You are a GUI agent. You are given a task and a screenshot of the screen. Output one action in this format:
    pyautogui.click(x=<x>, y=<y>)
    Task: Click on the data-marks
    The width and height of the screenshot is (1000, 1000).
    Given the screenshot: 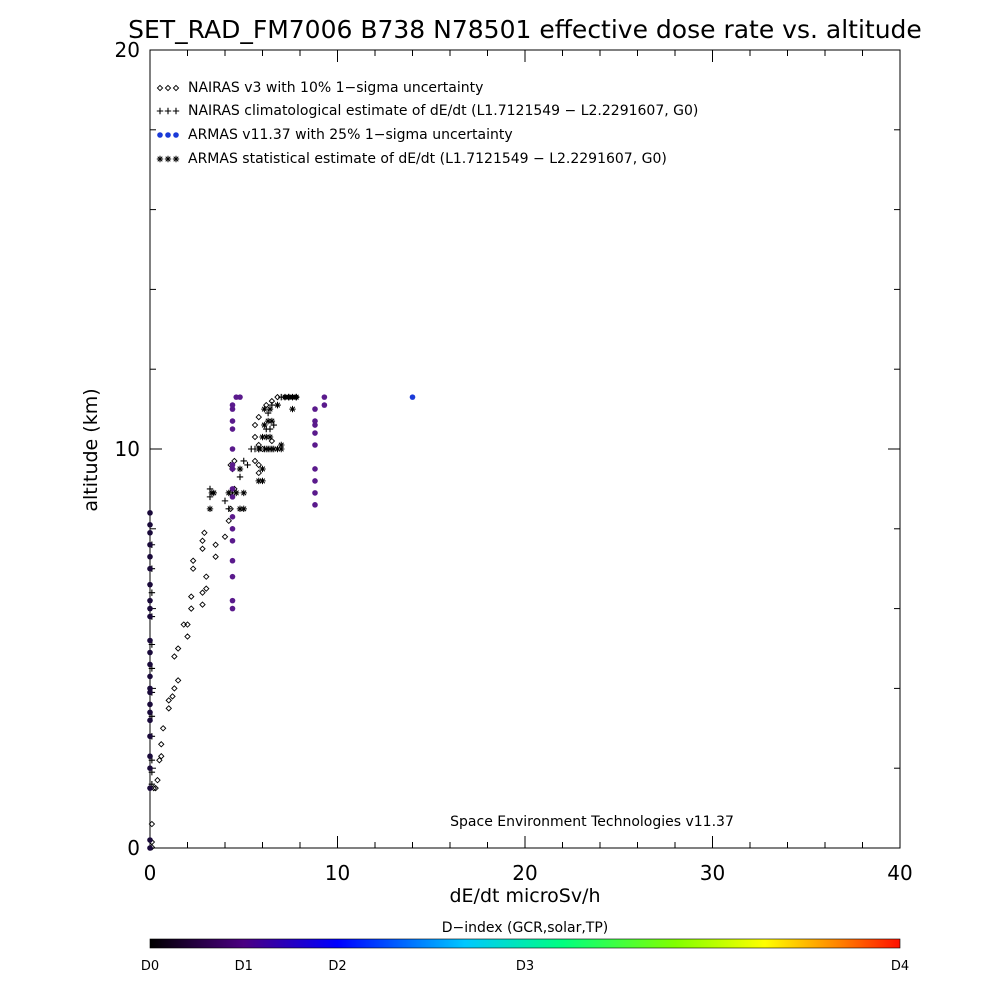 What is the action you would take?
    pyautogui.click(x=281, y=622)
    